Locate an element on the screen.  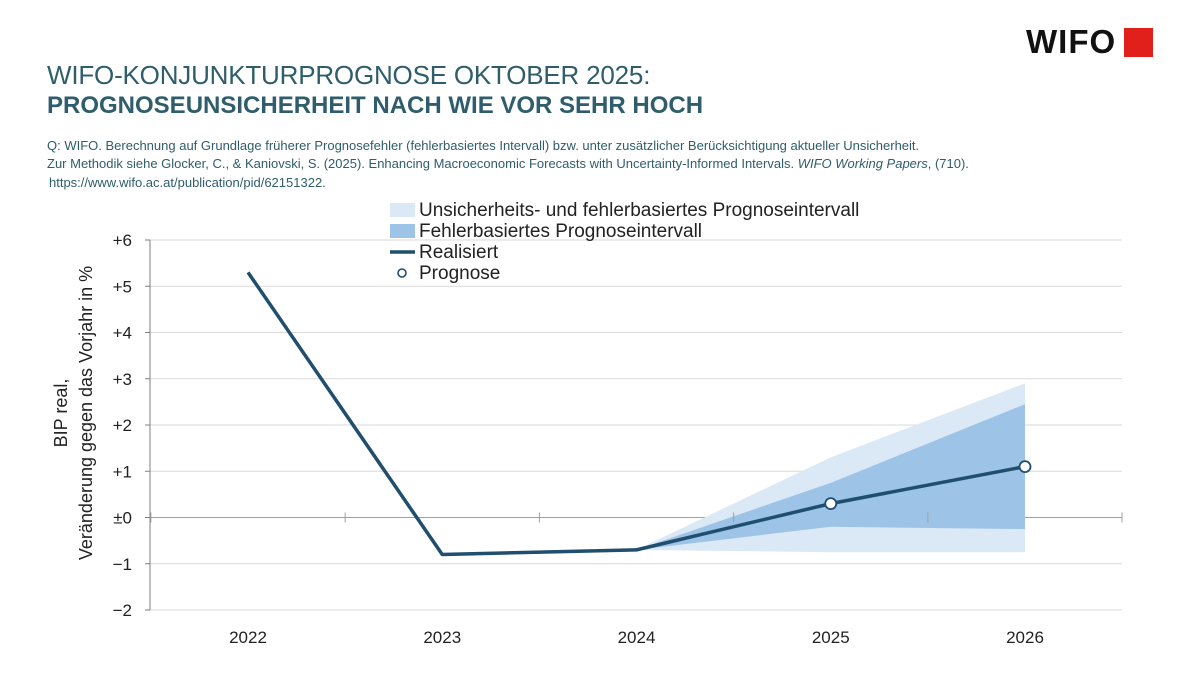
point-layer is located at coordinates (928, 485).